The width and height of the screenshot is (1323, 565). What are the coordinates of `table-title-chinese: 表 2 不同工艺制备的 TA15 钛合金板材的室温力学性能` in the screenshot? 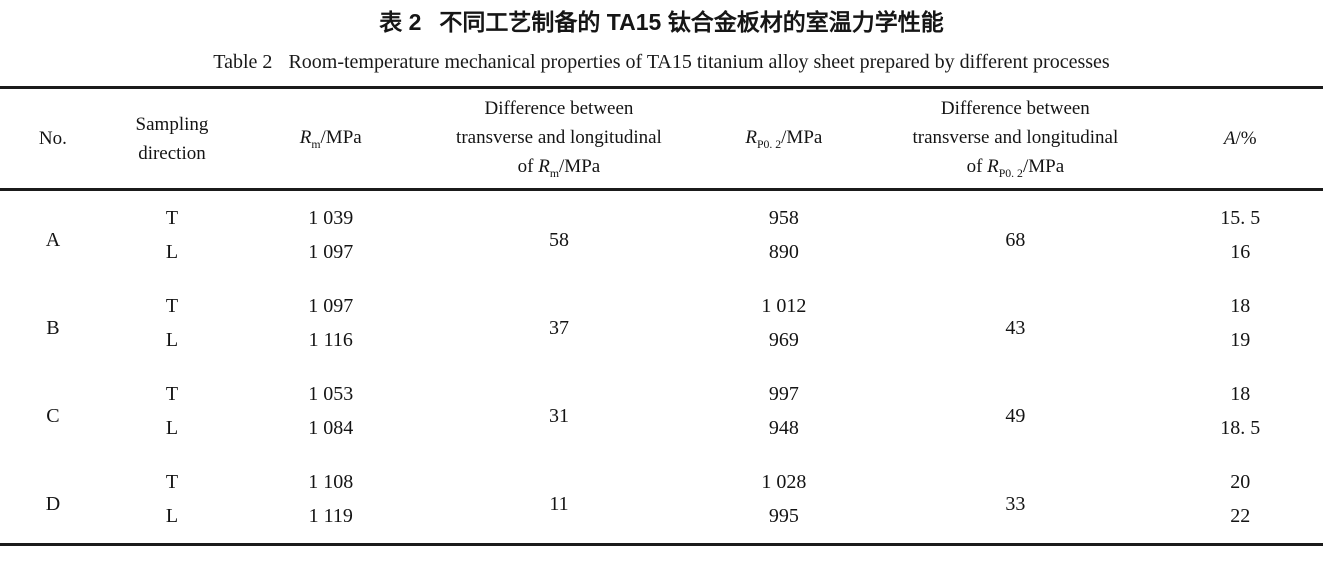 It's located at (661, 18).